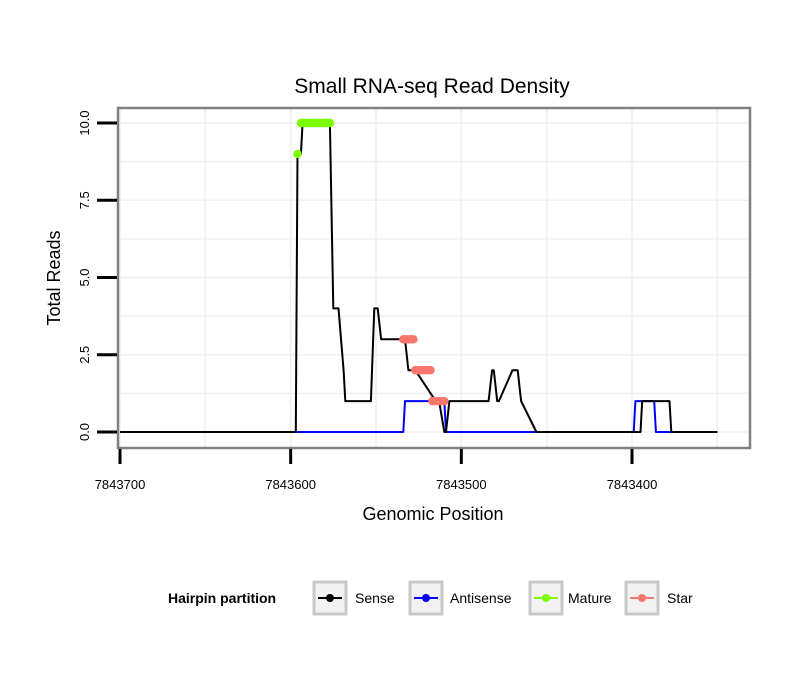  I want to click on legend-key-point-sense, so click(330, 598).